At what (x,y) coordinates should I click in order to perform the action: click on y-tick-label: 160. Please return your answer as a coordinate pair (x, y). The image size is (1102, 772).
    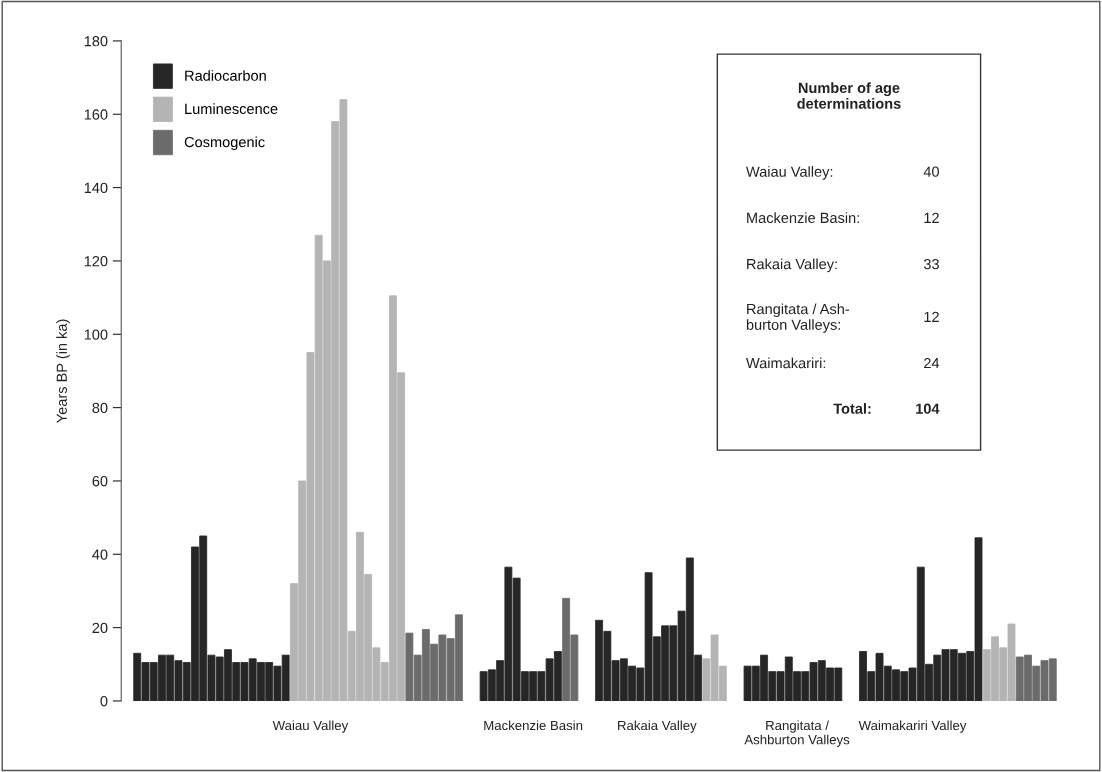
    Looking at the image, I should click on (96, 114).